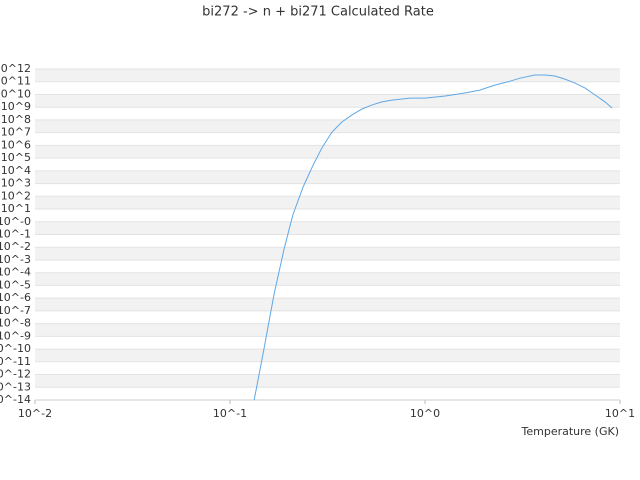 The height and width of the screenshot is (480, 640). What do you see at coordinates (15, 297) in the screenshot?
I see `y-tick-label: 10^-6` at bounding box center [15, 297].